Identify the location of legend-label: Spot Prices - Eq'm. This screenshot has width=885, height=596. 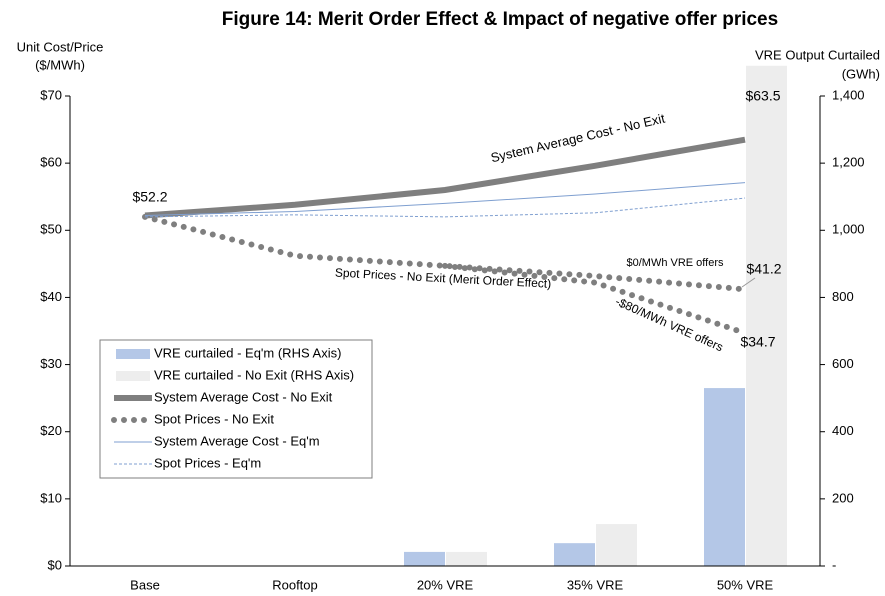
(207, 462).